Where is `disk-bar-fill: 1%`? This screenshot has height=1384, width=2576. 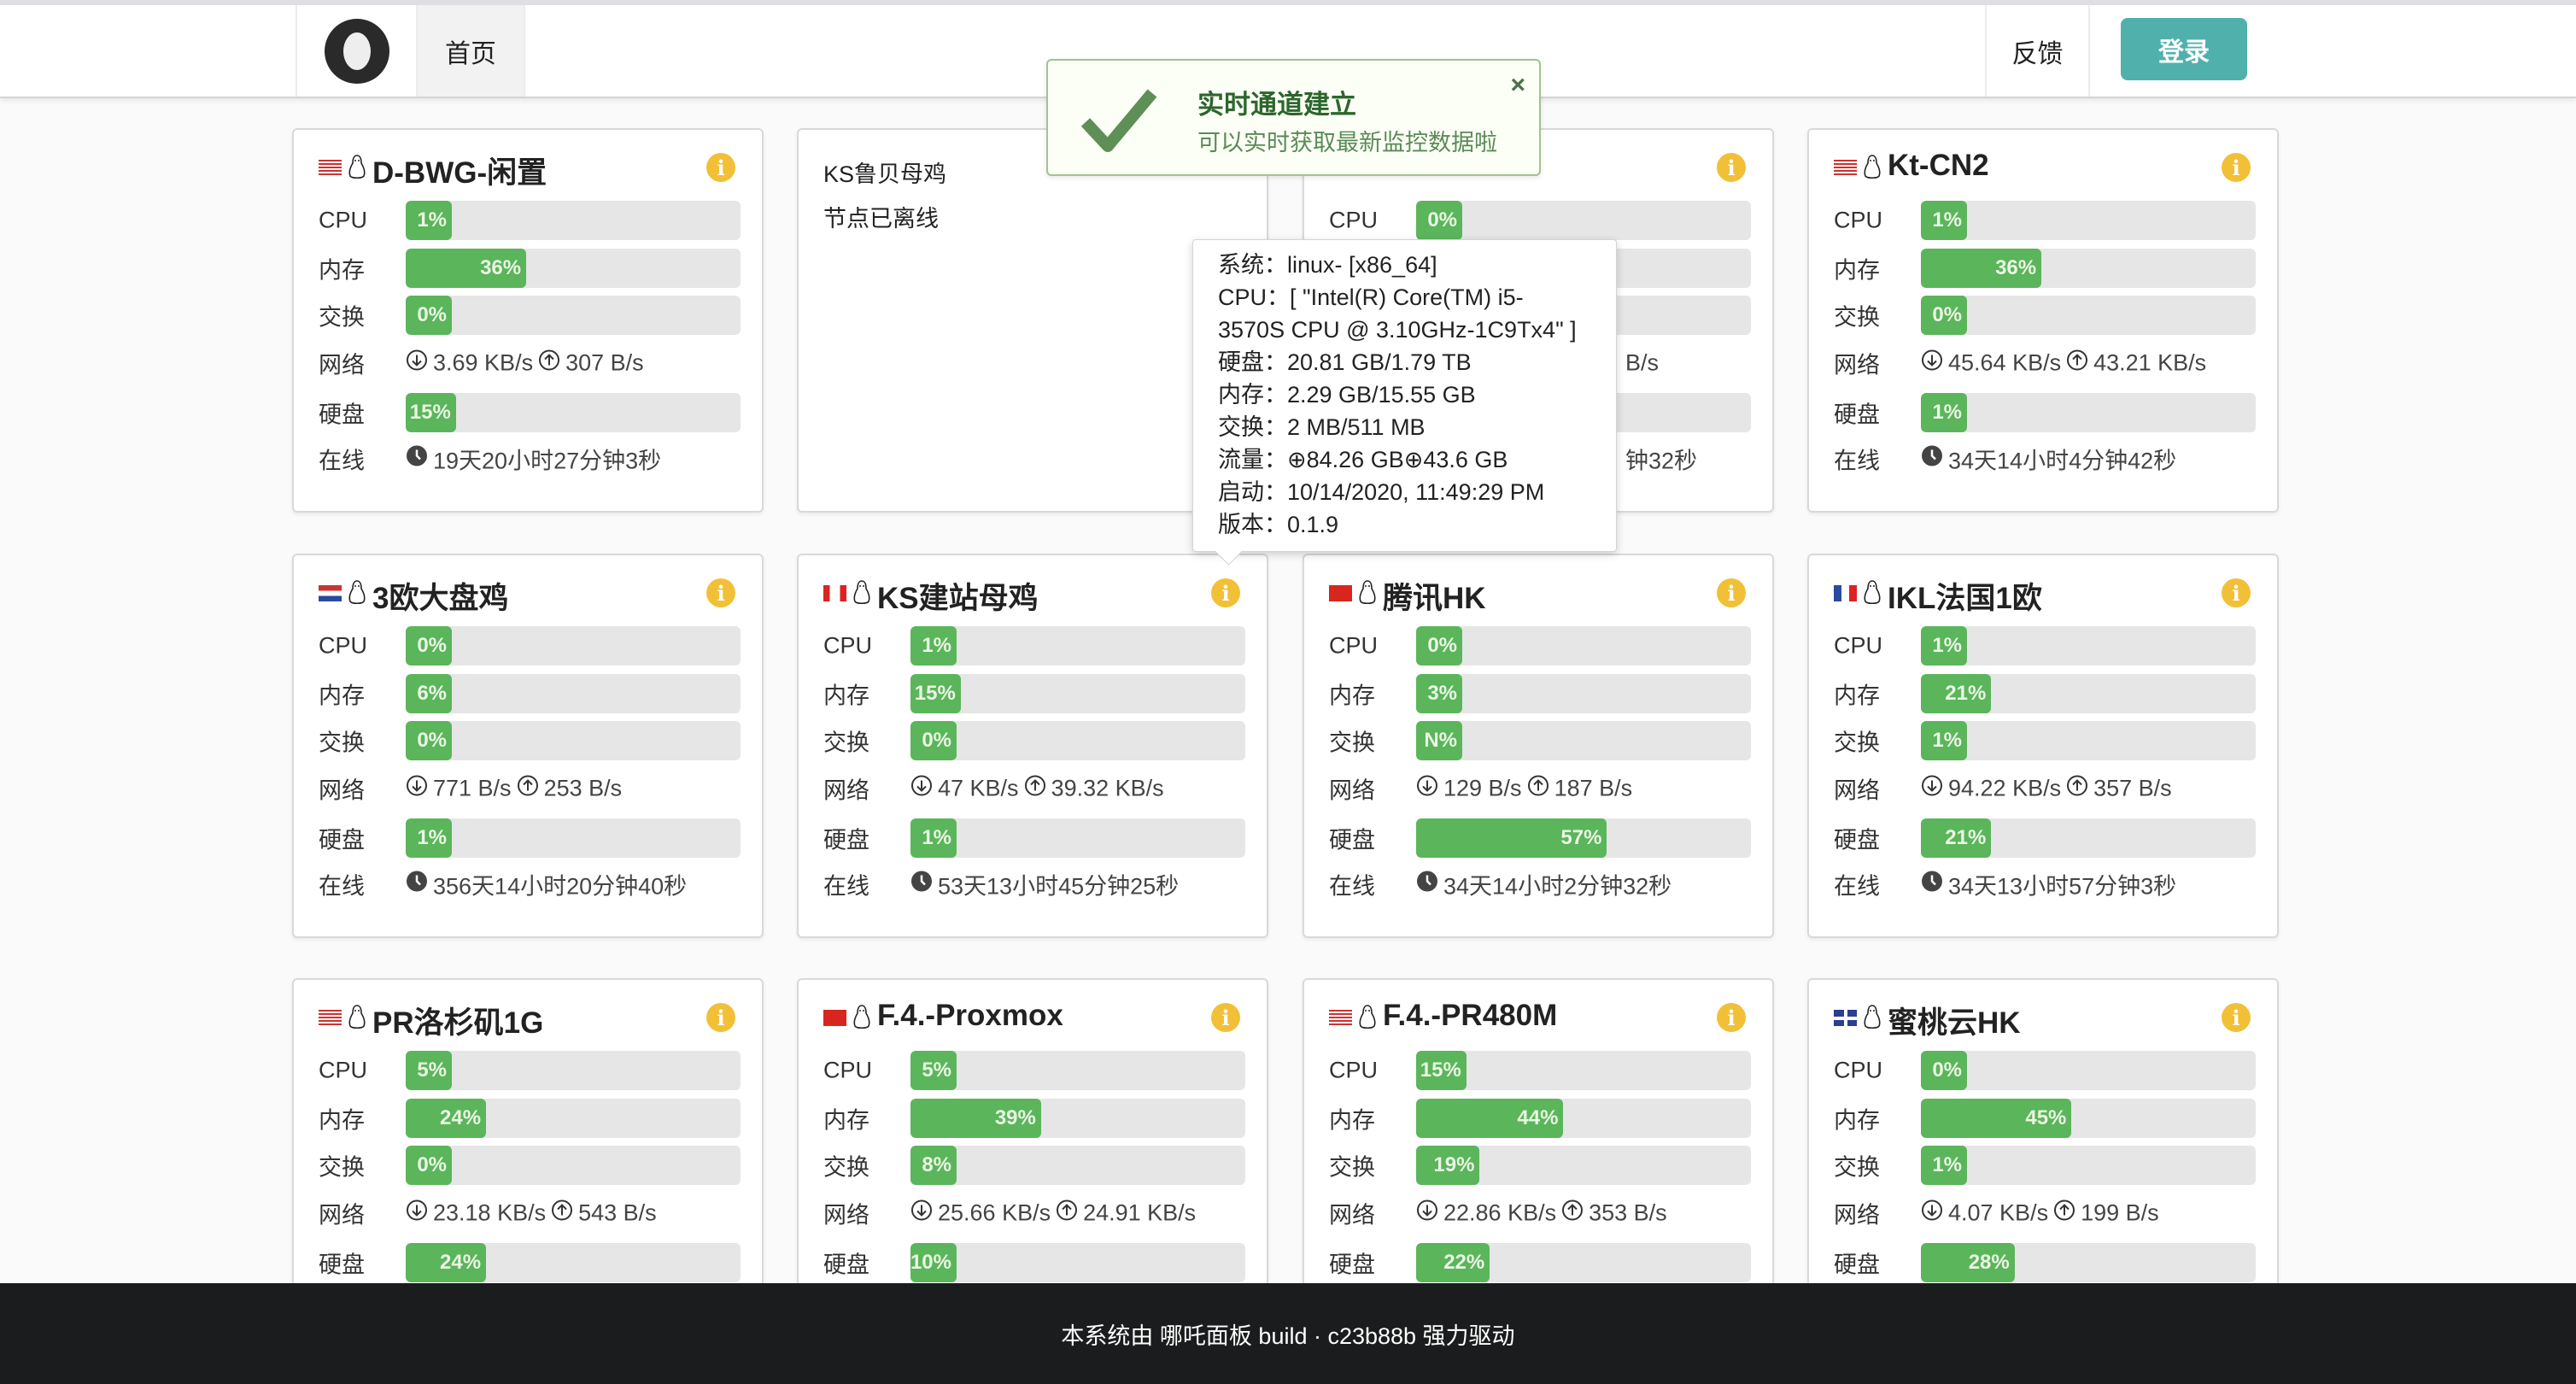 disk-bar-fill: 1% is located at coordinates (1944, 412).